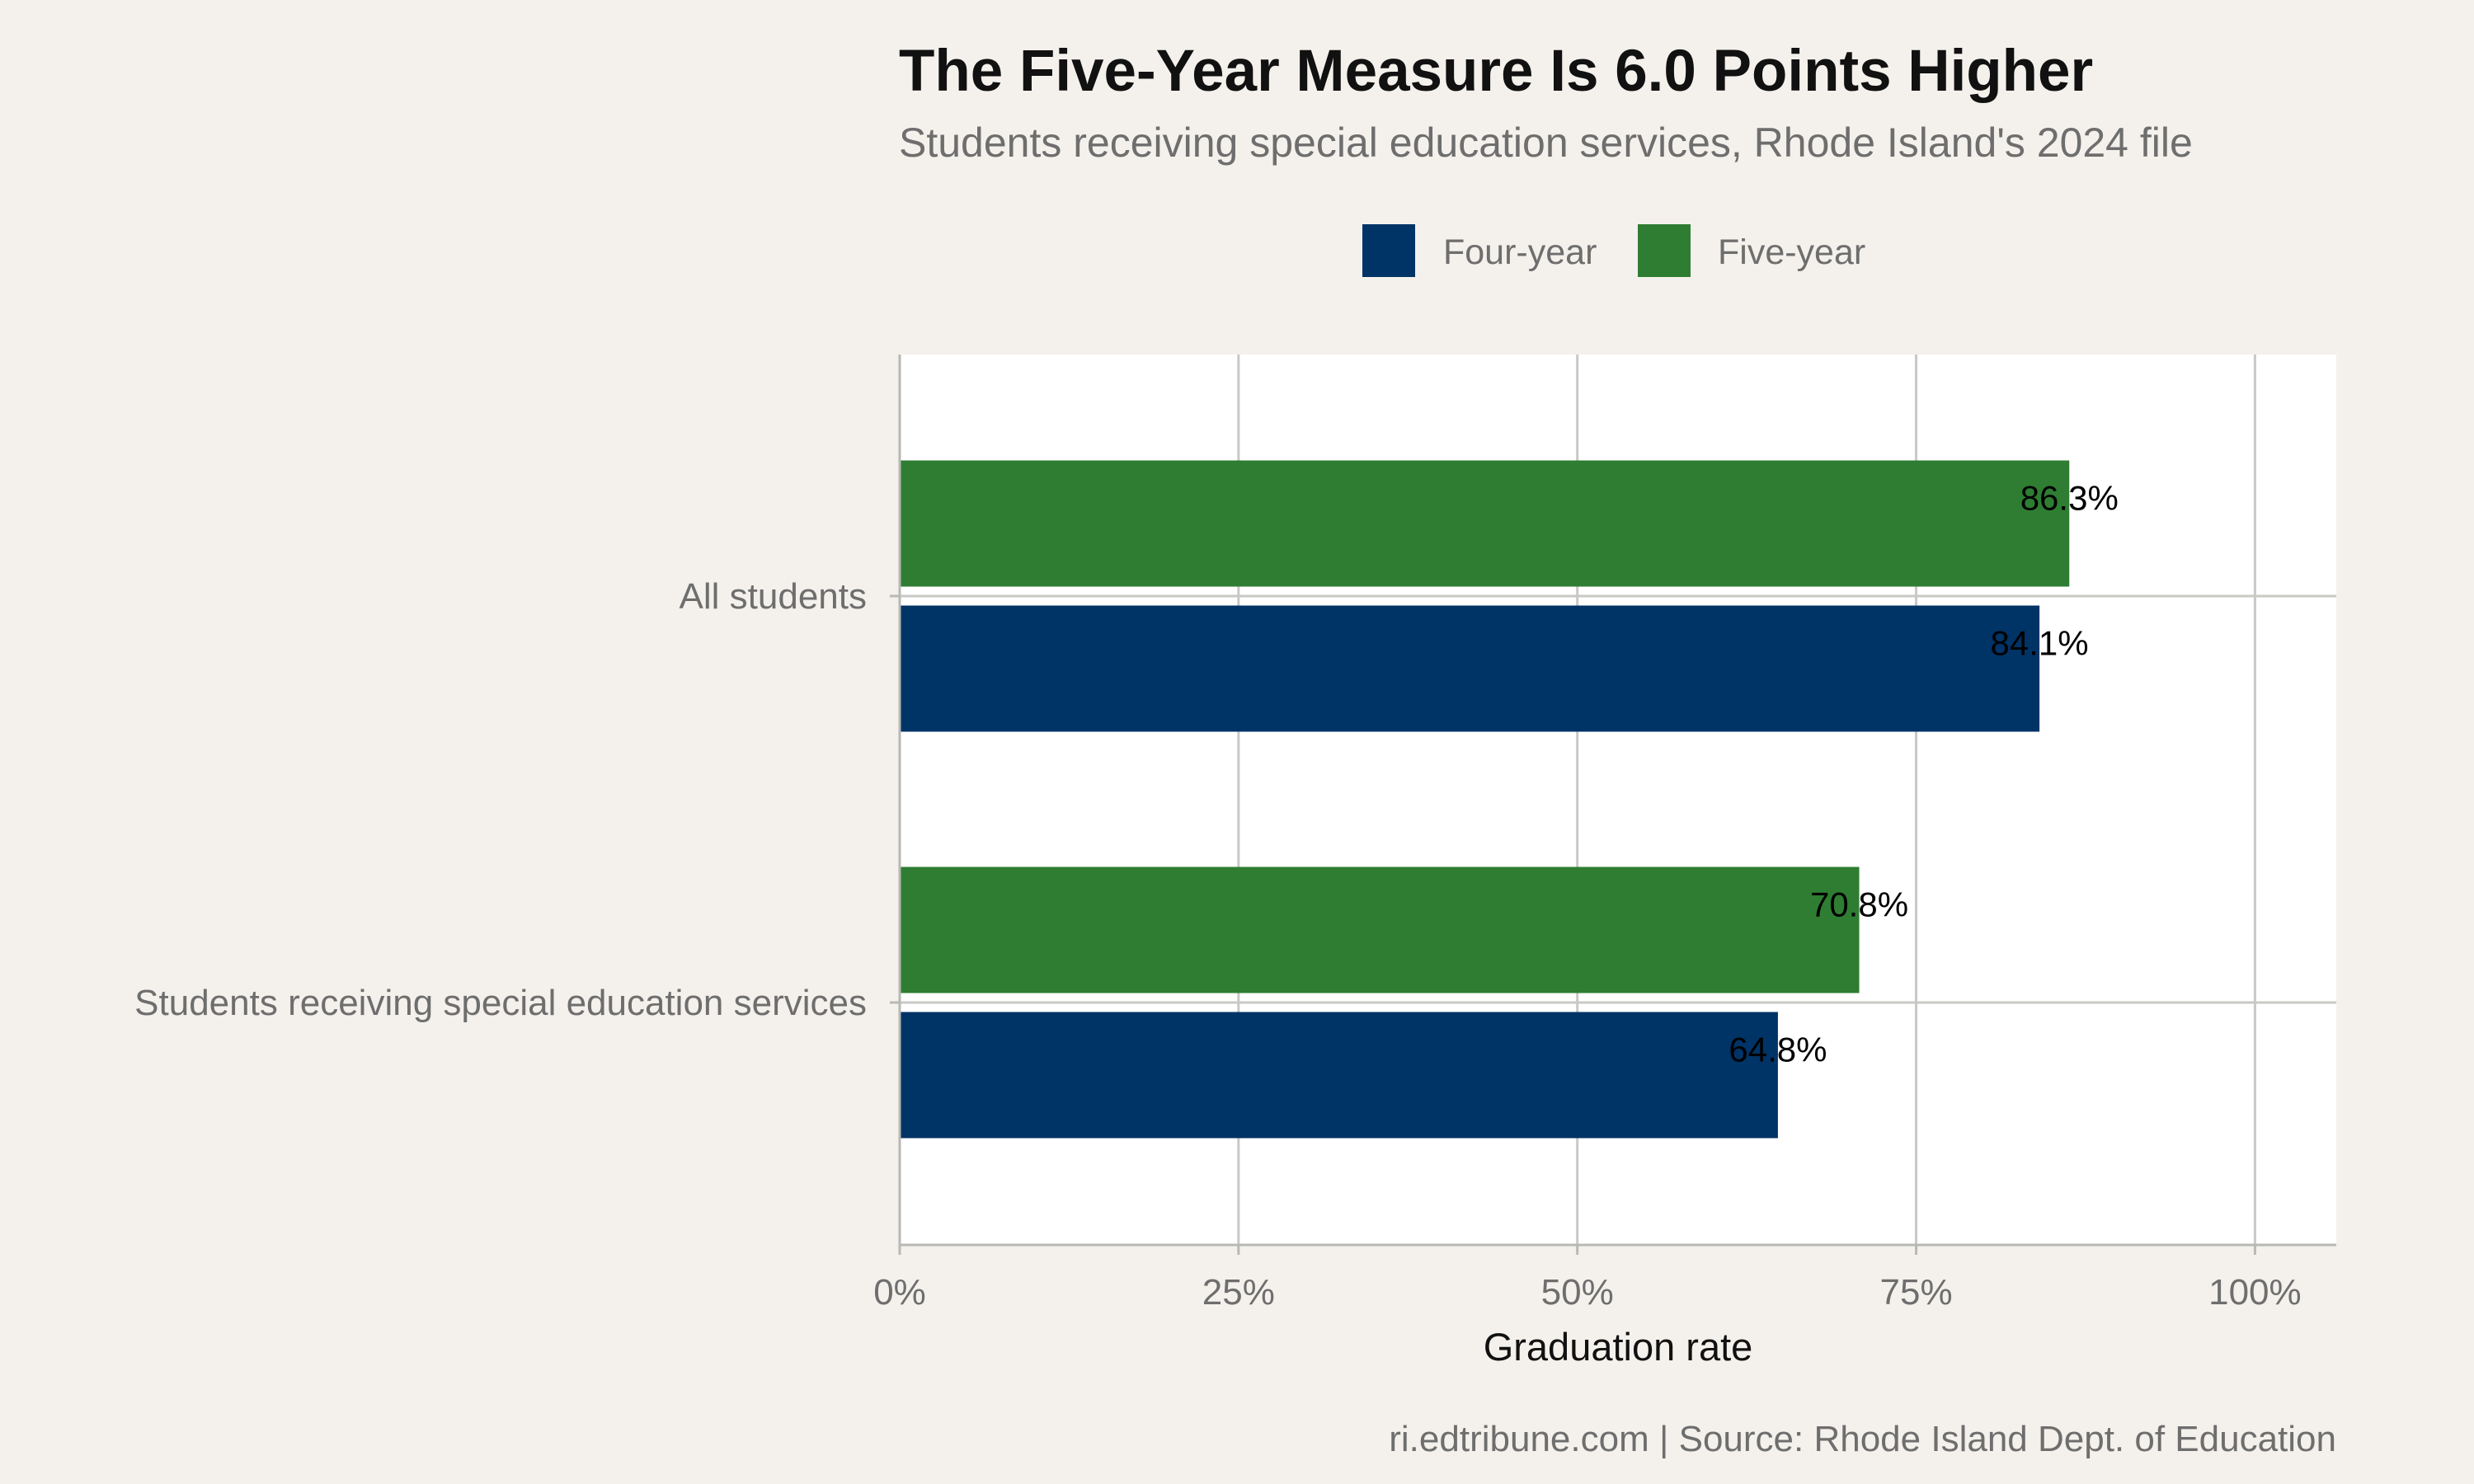 Image resolution: width=2474 pixels, height=1484 pixels. I want to click on x-tick-label: 75%, so click(1916, 1292).